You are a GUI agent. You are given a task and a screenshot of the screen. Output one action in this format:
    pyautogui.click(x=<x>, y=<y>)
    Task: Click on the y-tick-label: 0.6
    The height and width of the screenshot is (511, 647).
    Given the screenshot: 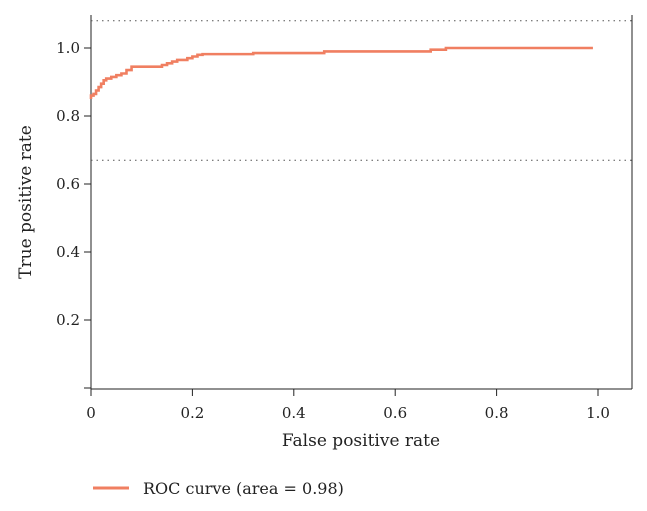 What is the action you would take?
    pyautogui.click(x=68, y=184)
    